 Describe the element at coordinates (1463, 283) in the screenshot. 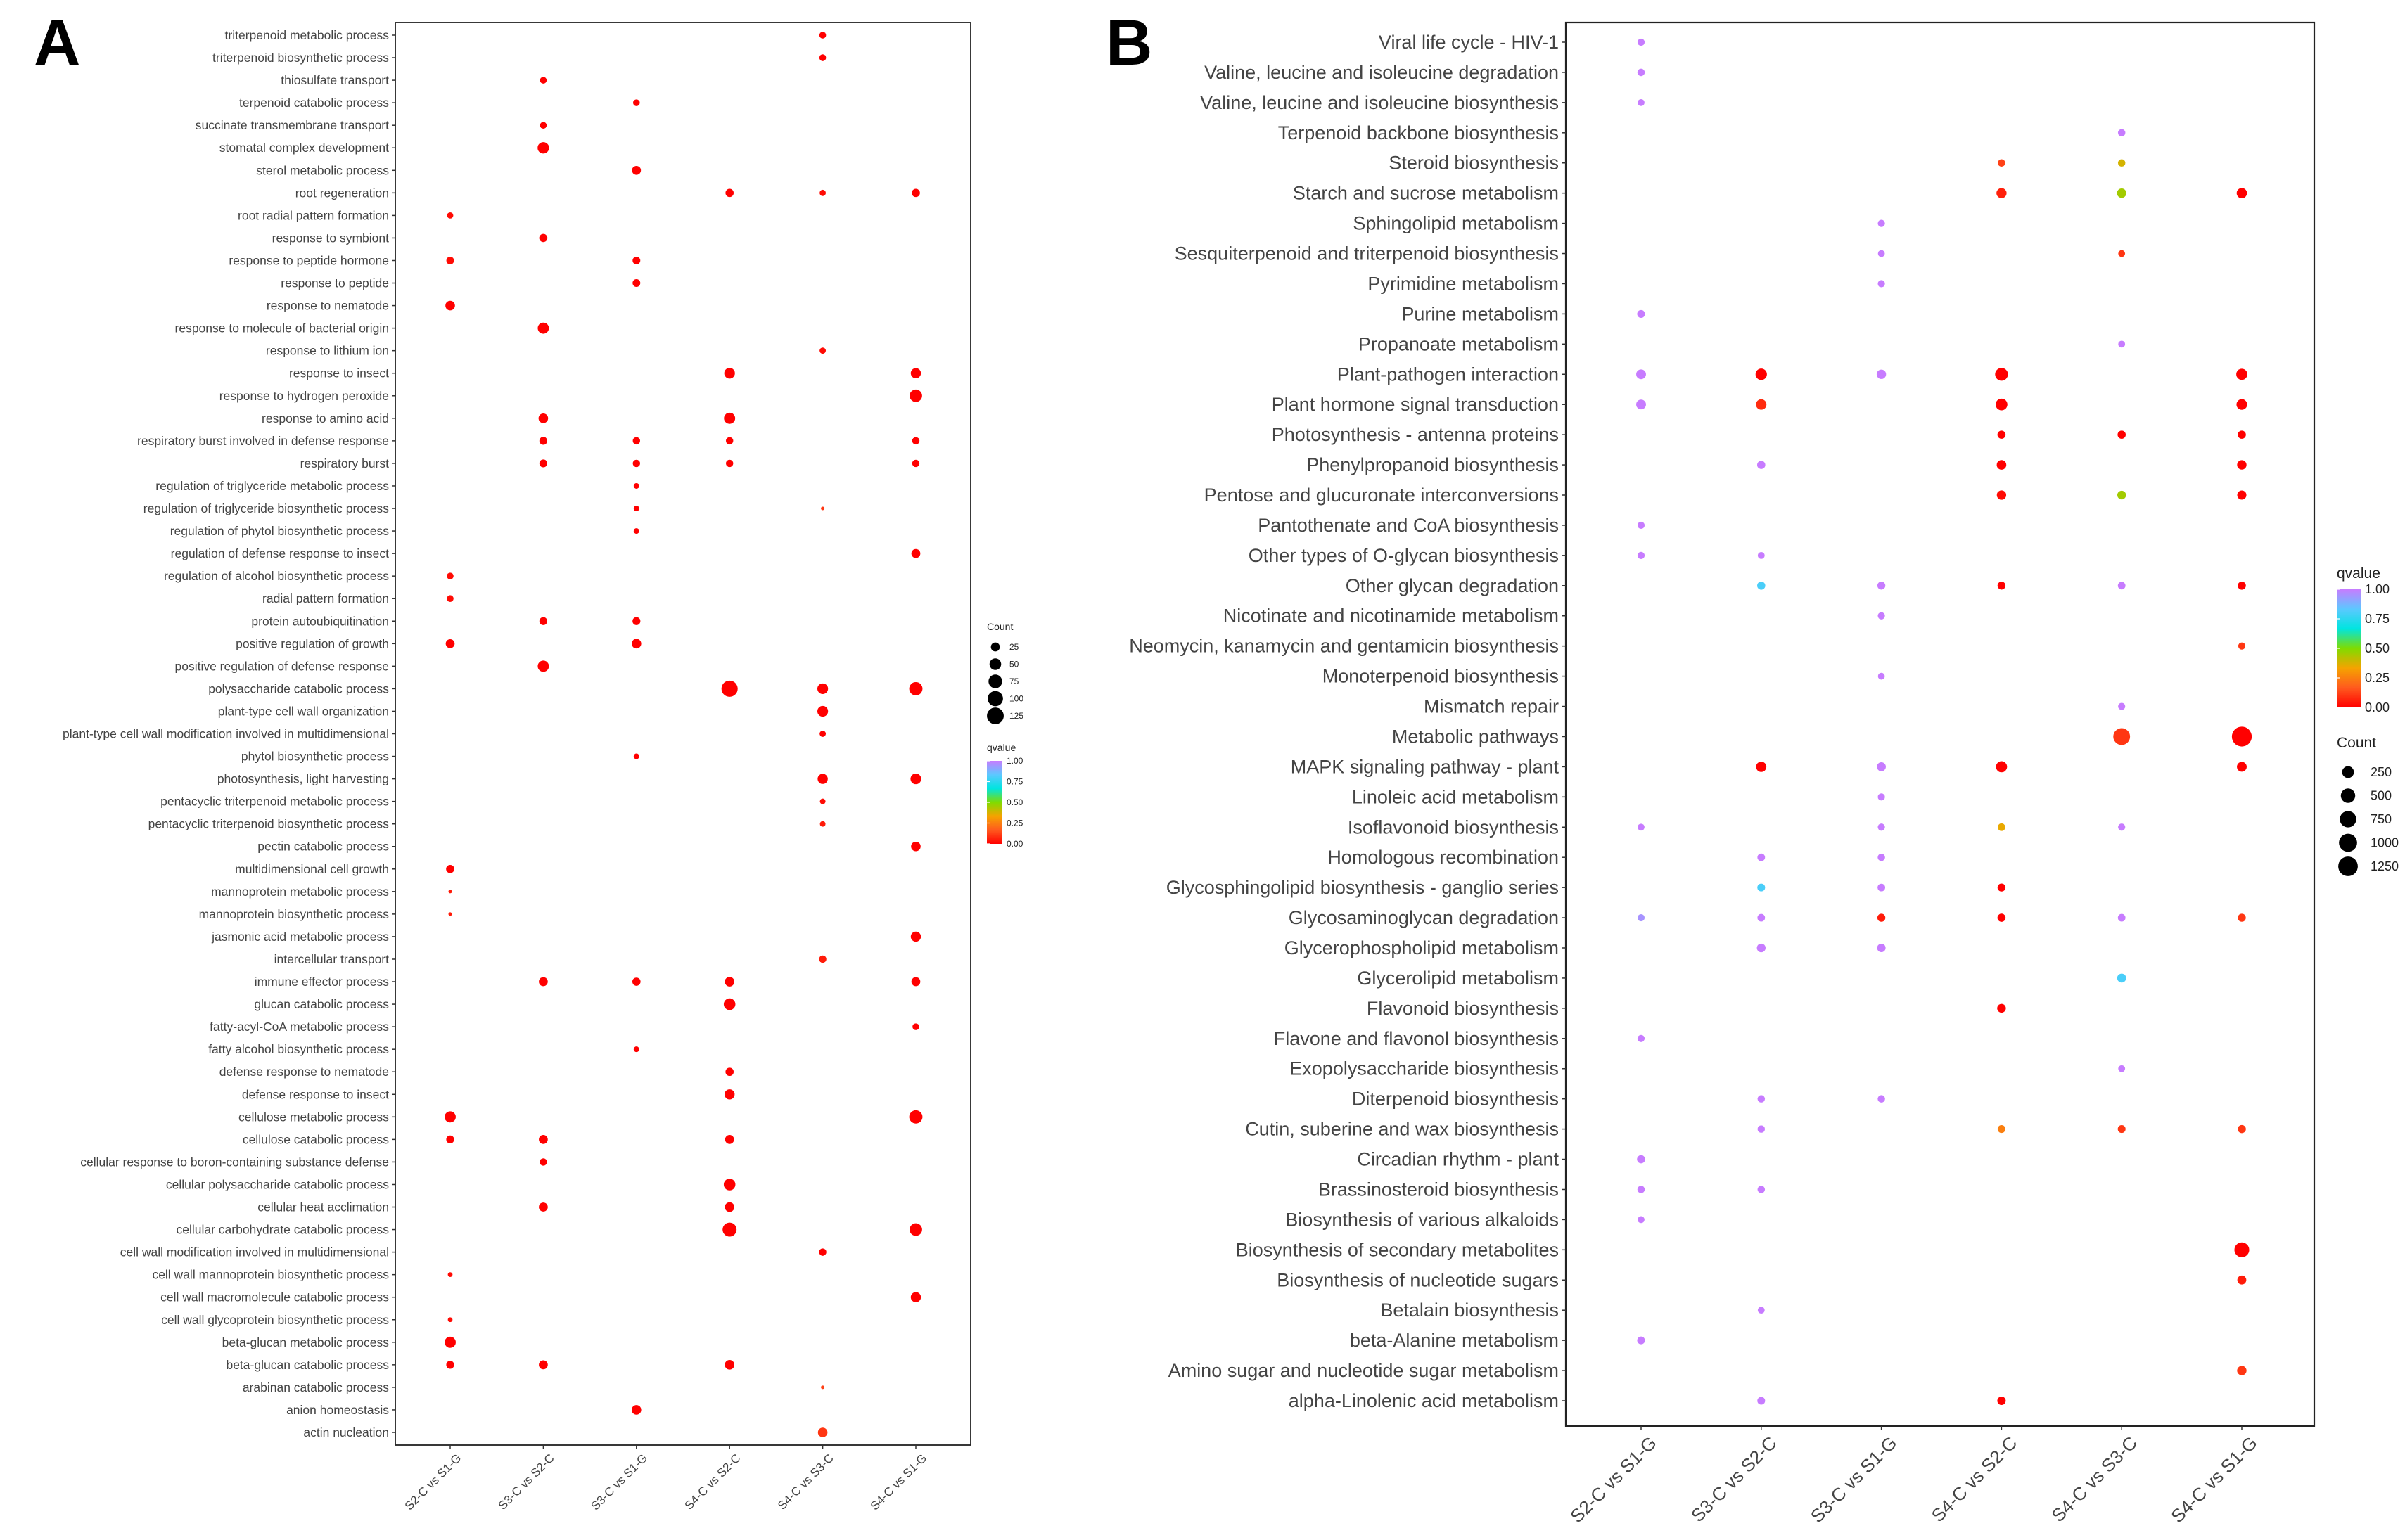

I see `y-tick-label: Pyrimidine metabolism` at that location.